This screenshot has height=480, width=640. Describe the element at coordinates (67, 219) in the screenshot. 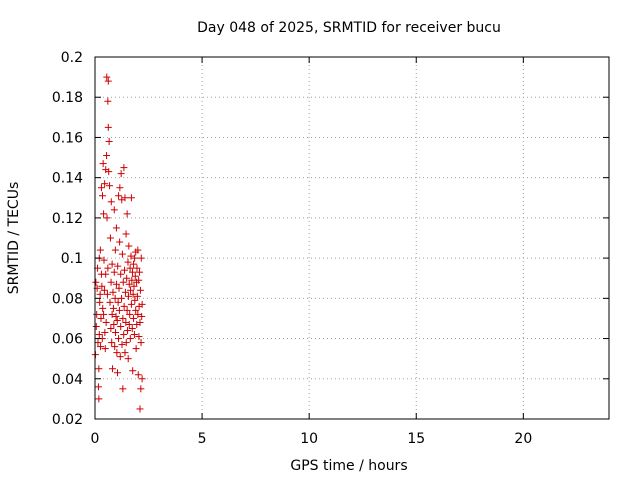

I see `y-tick-label: 0.12` at that location.